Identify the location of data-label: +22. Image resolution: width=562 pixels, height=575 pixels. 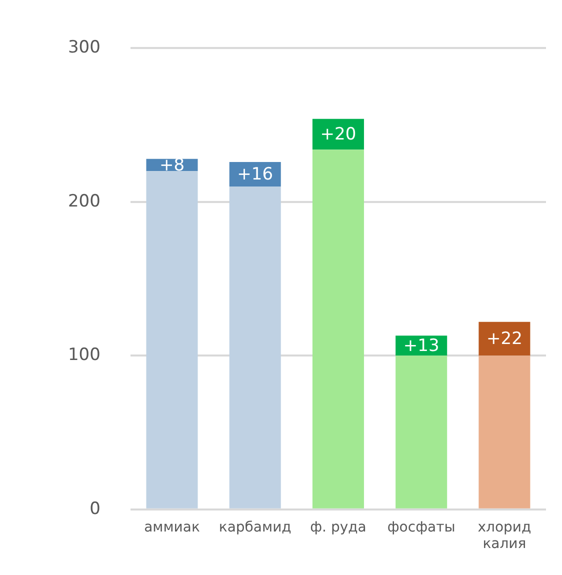
(504, 339).